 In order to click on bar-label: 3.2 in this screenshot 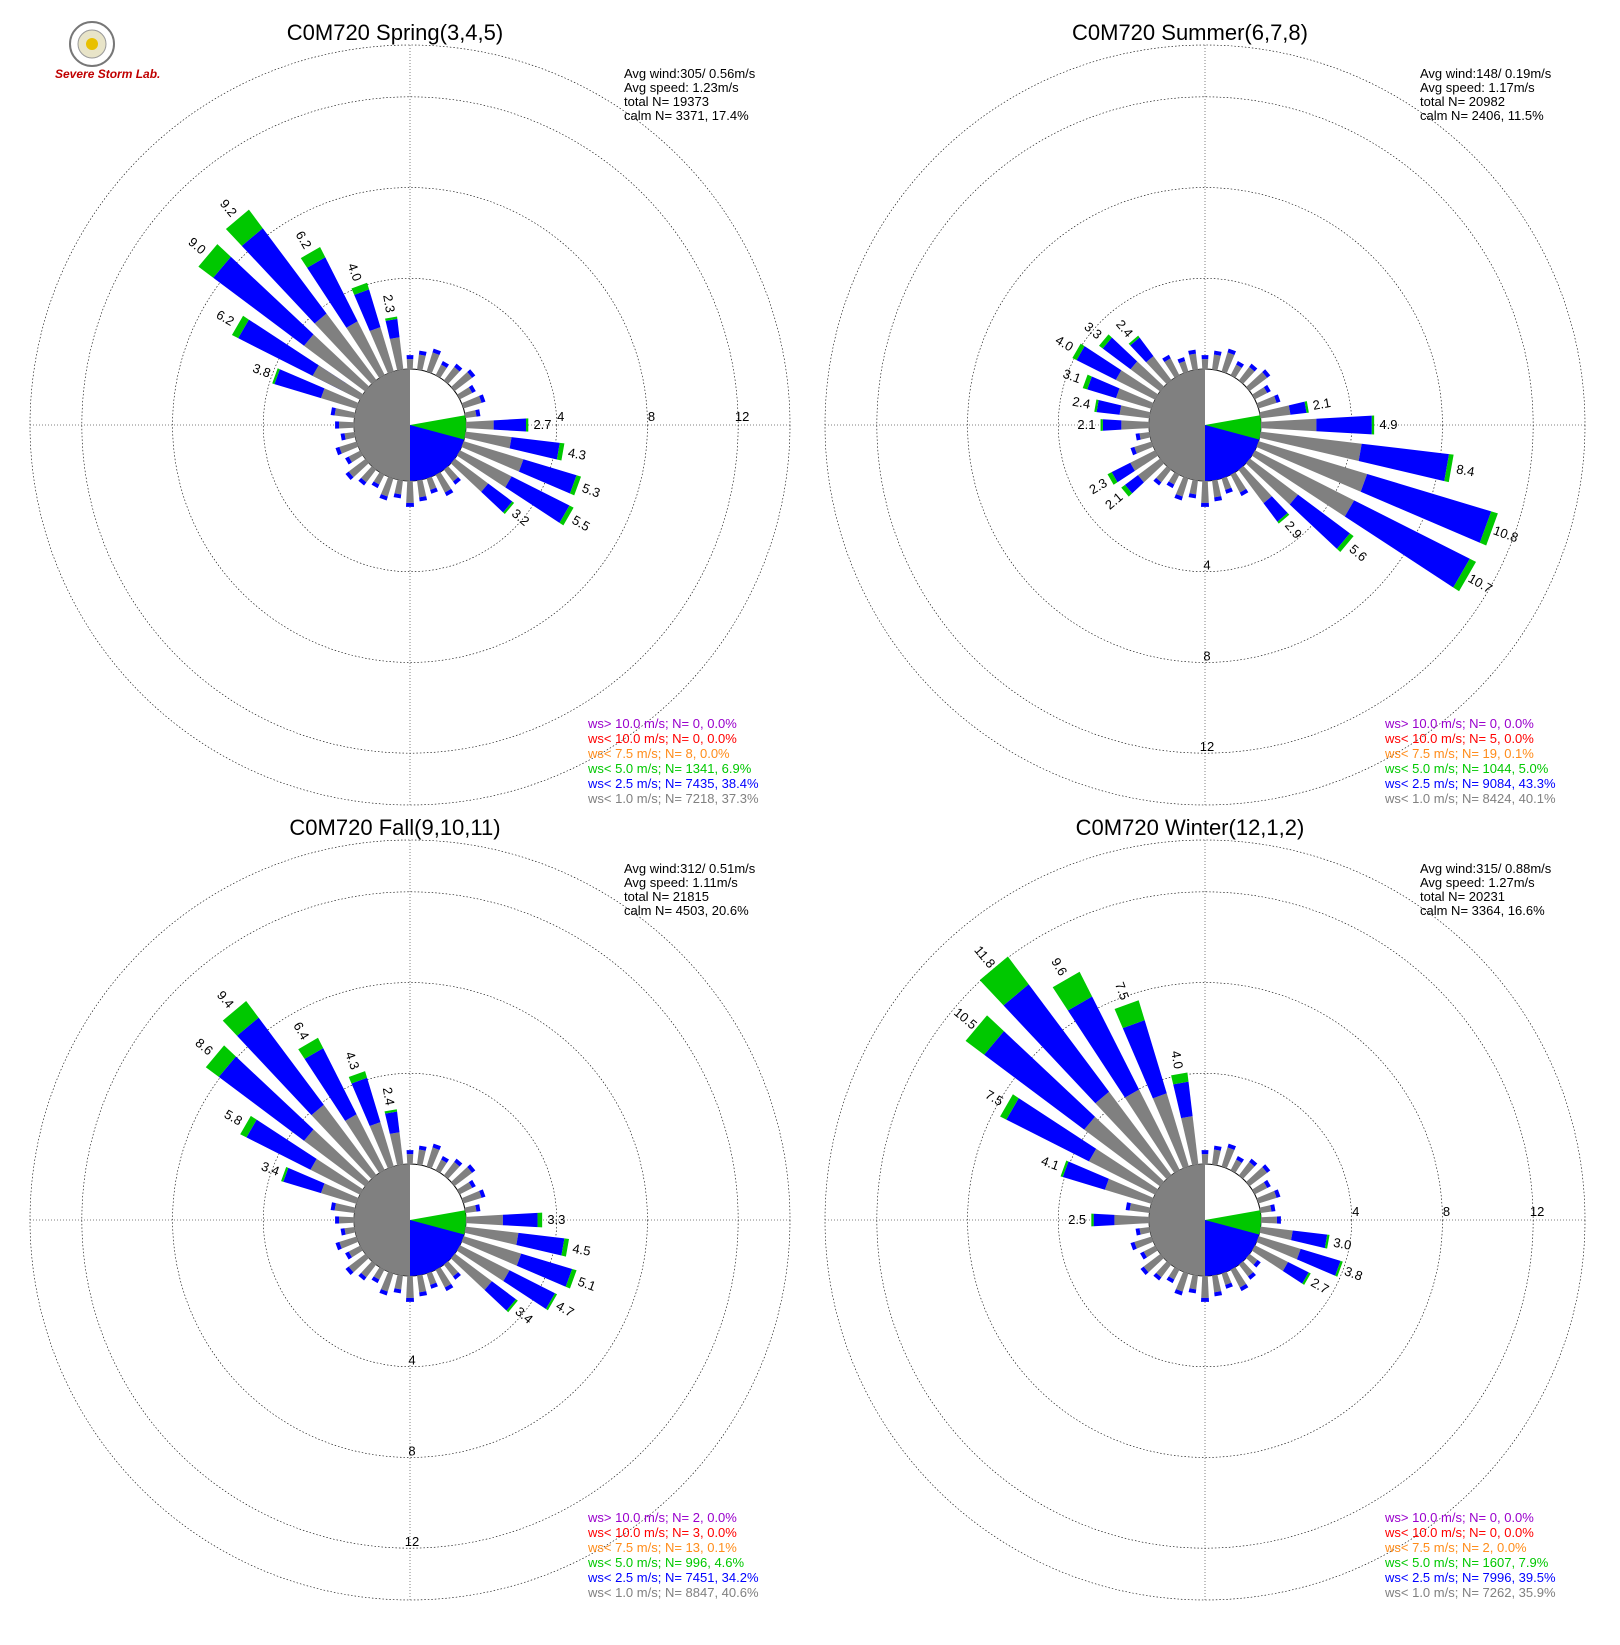, I will do `click(520, 517)`.